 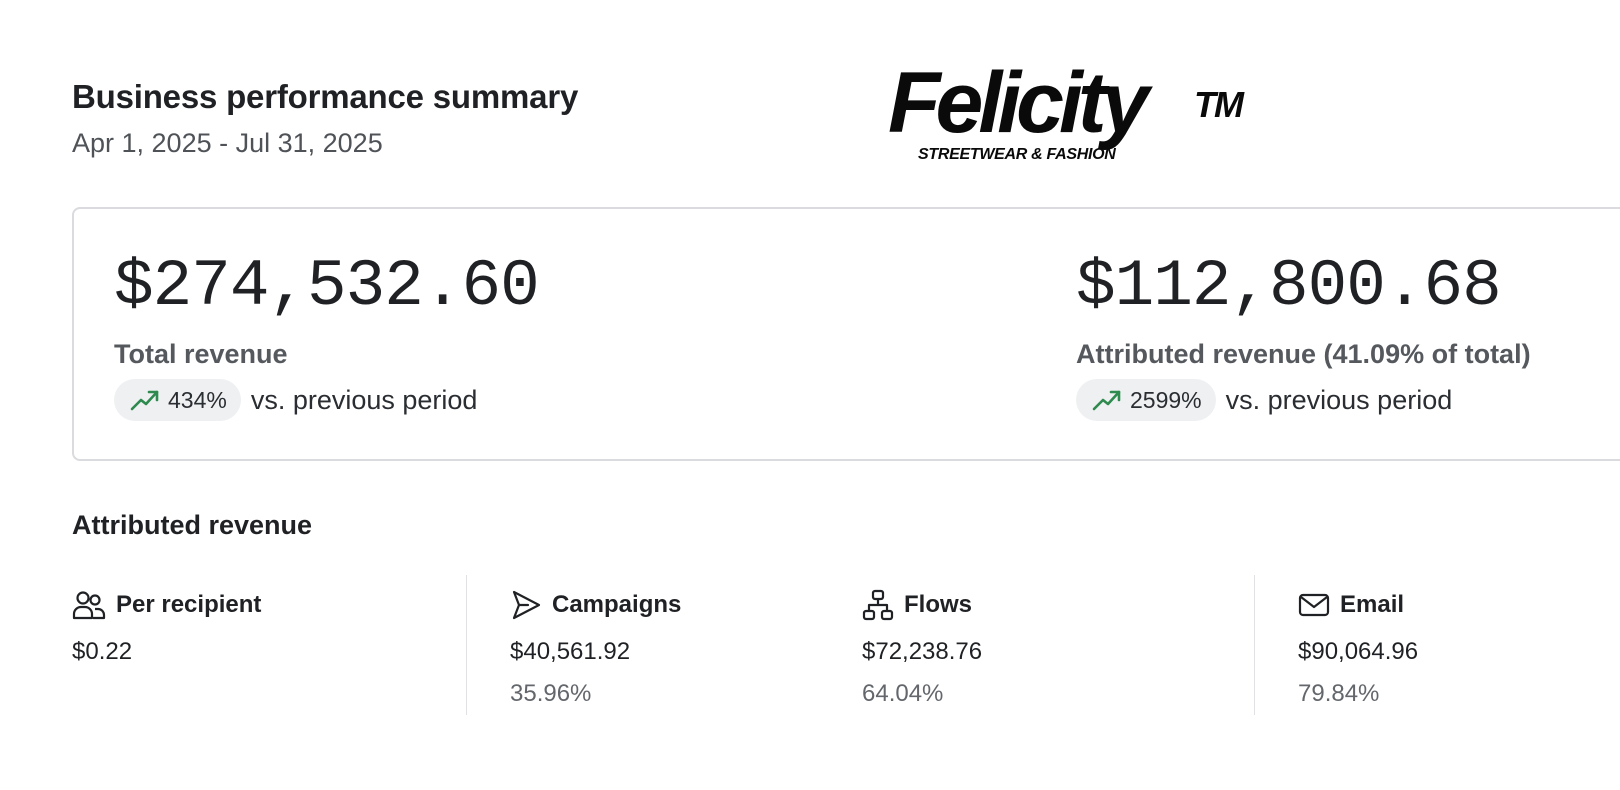 What do you see at coordinates (1018, 103) in the screenshot?
I see `logo-wordmark: Felicity` at bounding box center [1018, 103].